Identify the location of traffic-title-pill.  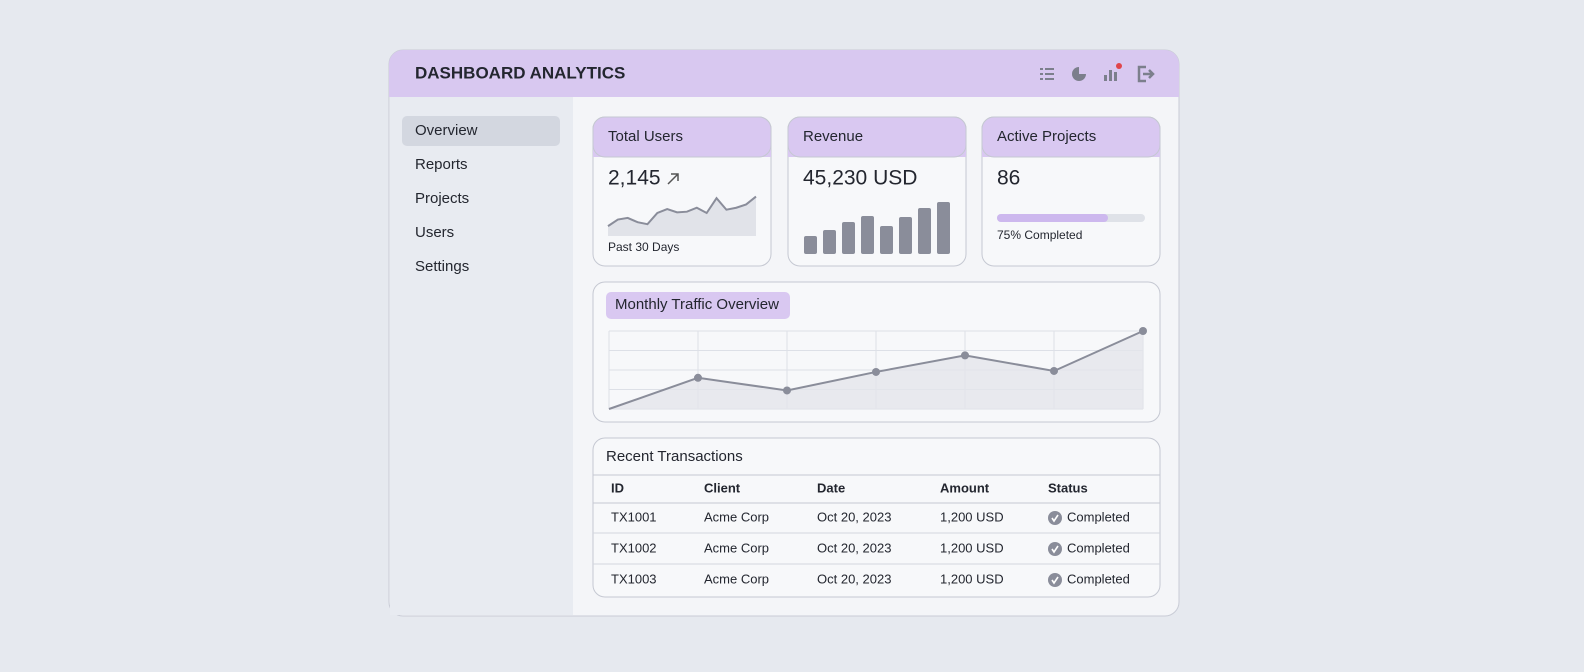
(698, 305).